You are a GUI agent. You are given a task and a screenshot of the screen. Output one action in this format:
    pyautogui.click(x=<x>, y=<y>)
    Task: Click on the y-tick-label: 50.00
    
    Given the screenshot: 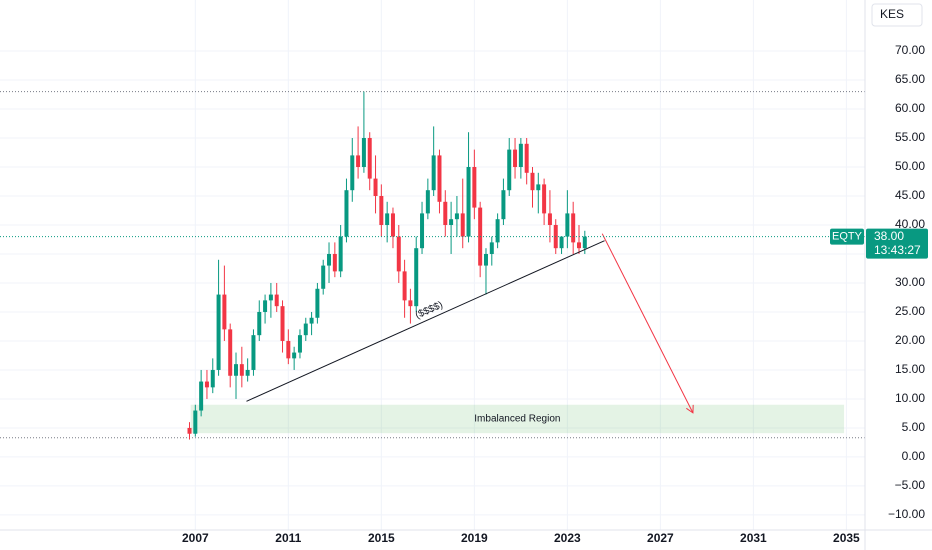 What is the action you would take?
    pyautogui.click(x=910, y=166)
    